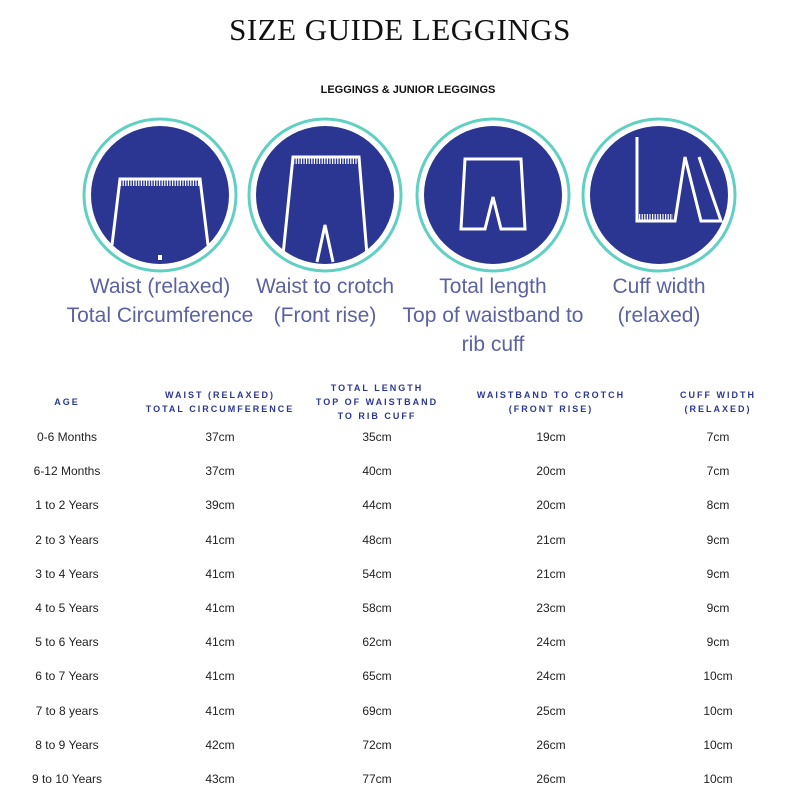 Image resolution: width=800 pixels, height=800 pixels. What do you see at coordinates (400, 474) in the screenshot?
I see `table-row: 6-12 Months 37cm 40cm 20cm 7cm` at bounding box center [400, 474].